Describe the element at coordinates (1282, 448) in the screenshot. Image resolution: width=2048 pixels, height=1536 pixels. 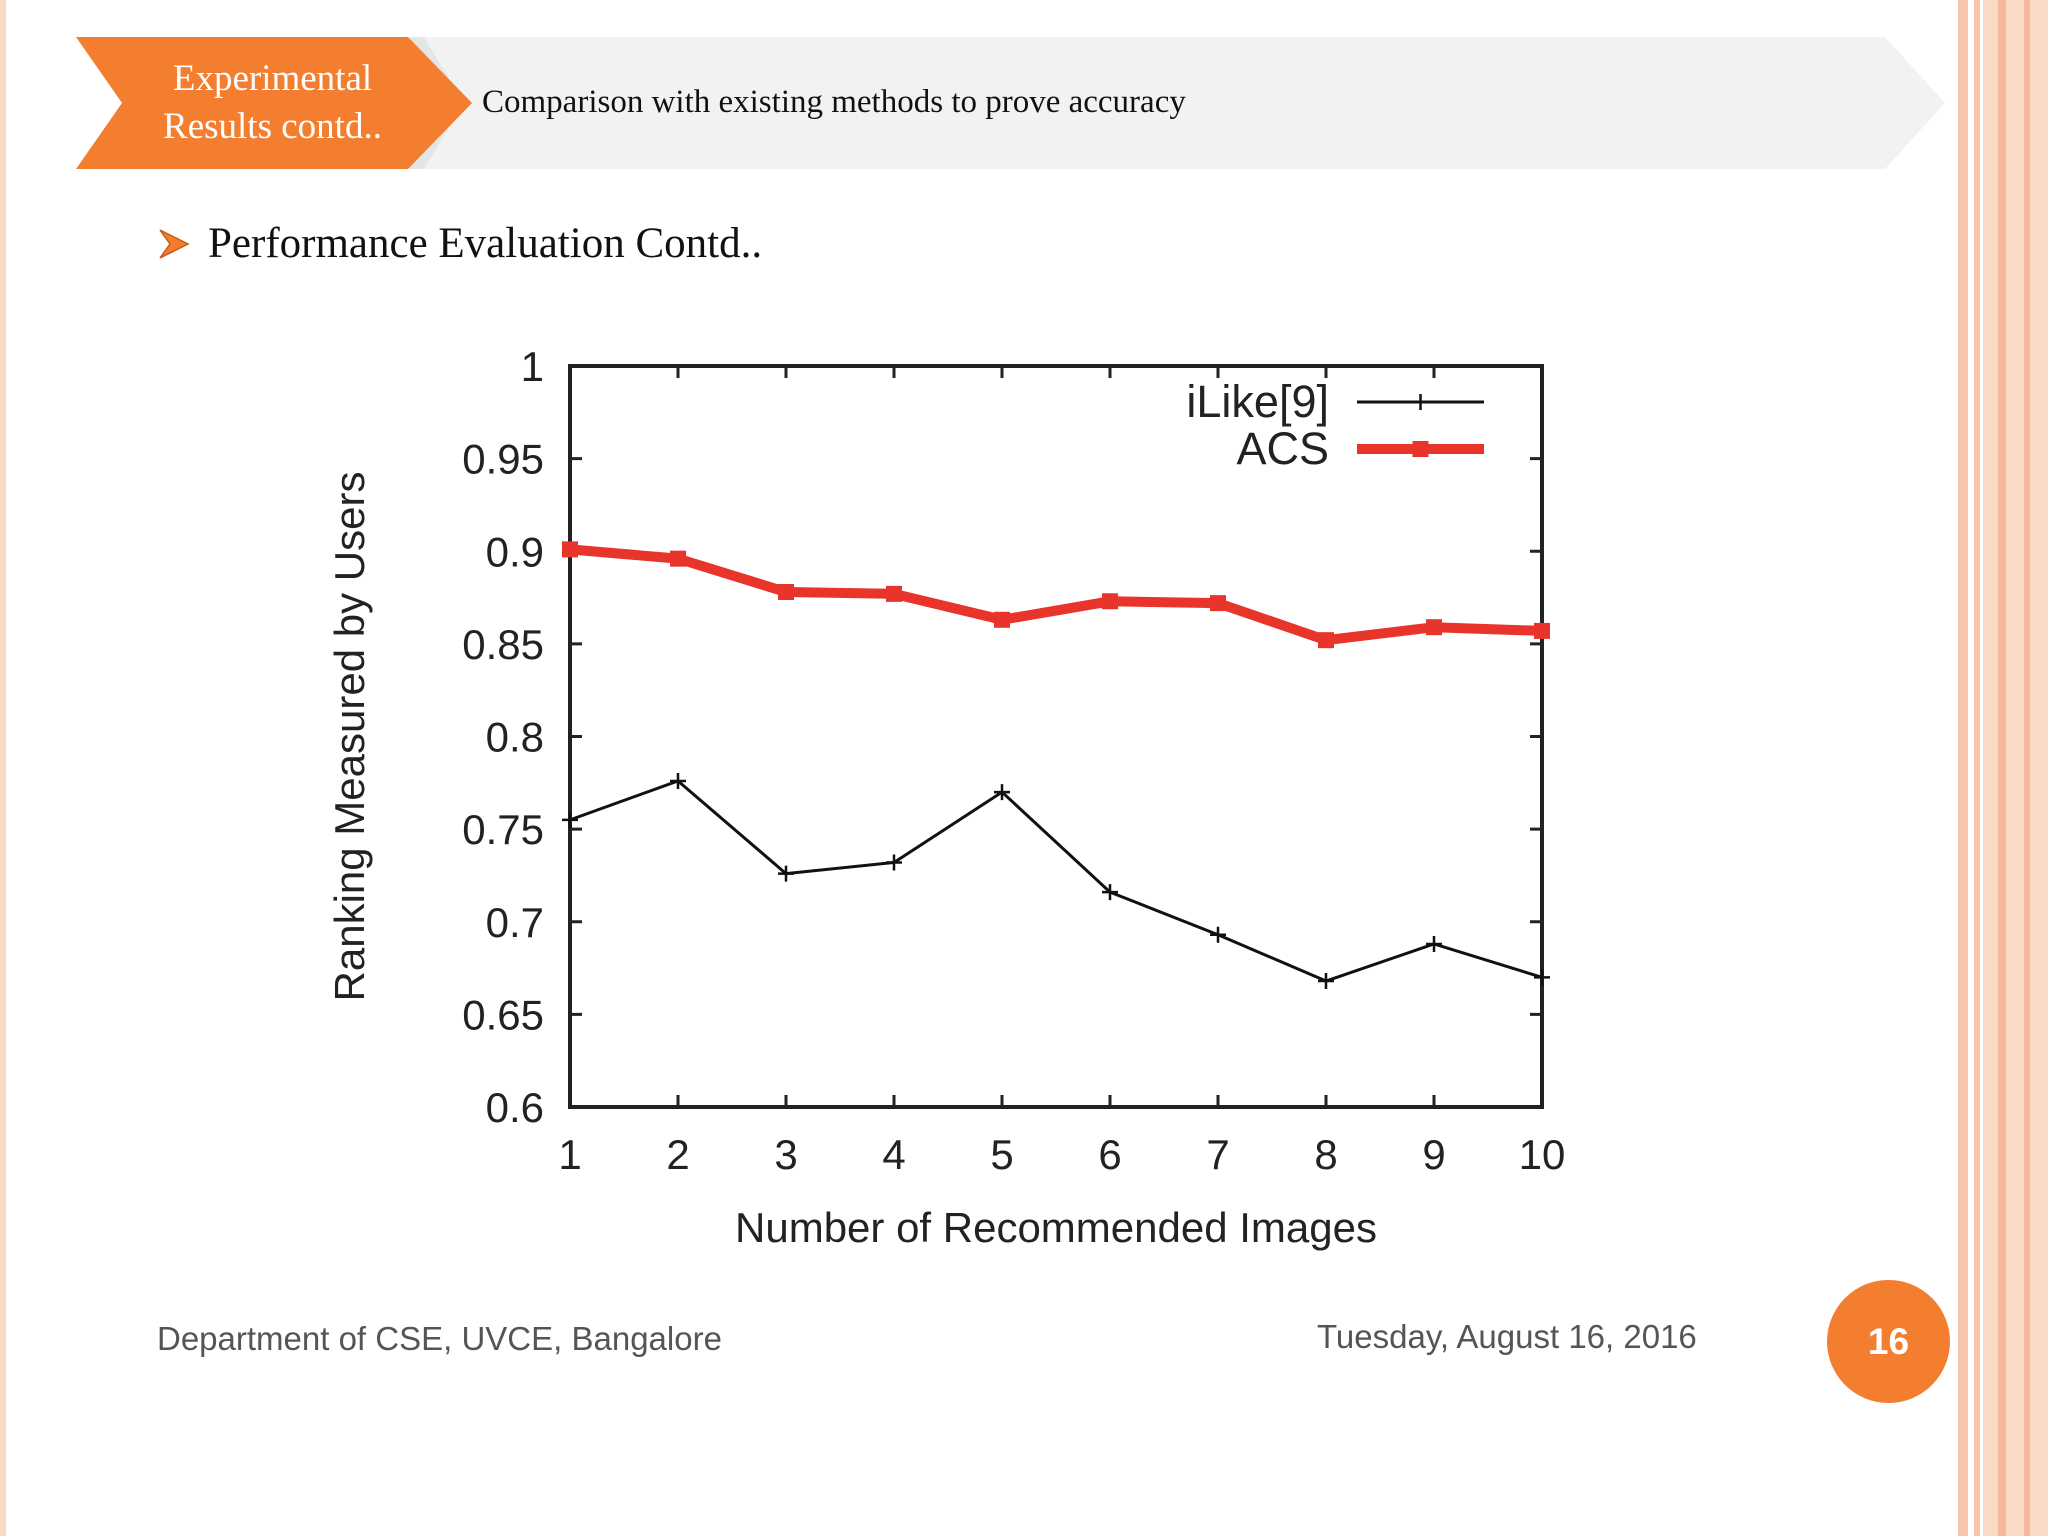
I see `legend-label: ACS` at that location.